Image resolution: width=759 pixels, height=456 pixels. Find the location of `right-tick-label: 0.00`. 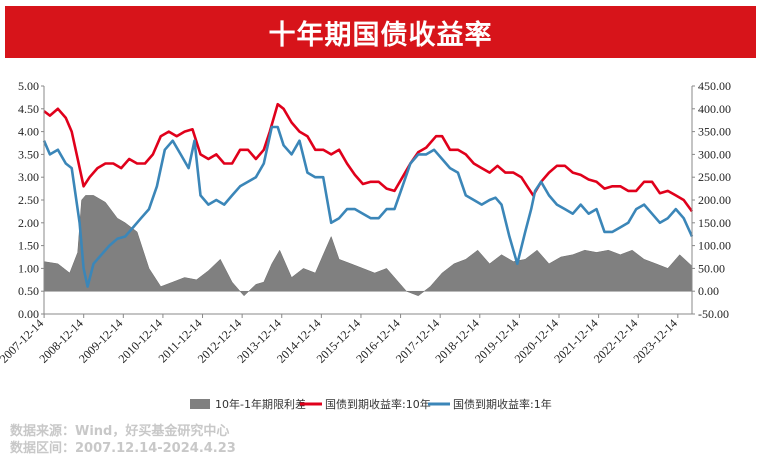

right-tick-label: 0.00 is located at coordinates (708, 291).